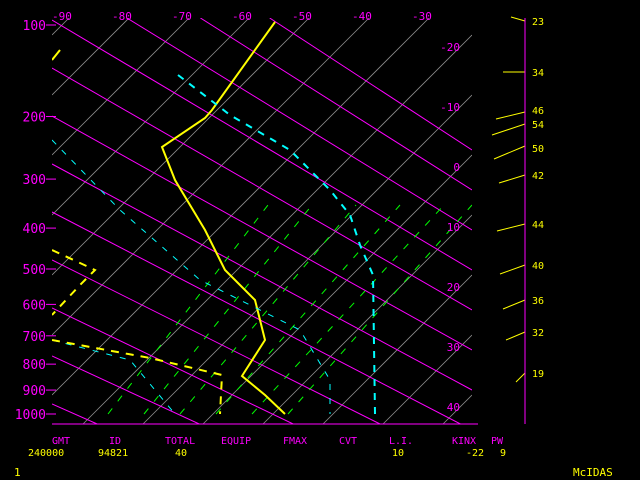 The height and width of the screenshot is (480, 640). I want to click on frame-number: 1, so click(17, 472).